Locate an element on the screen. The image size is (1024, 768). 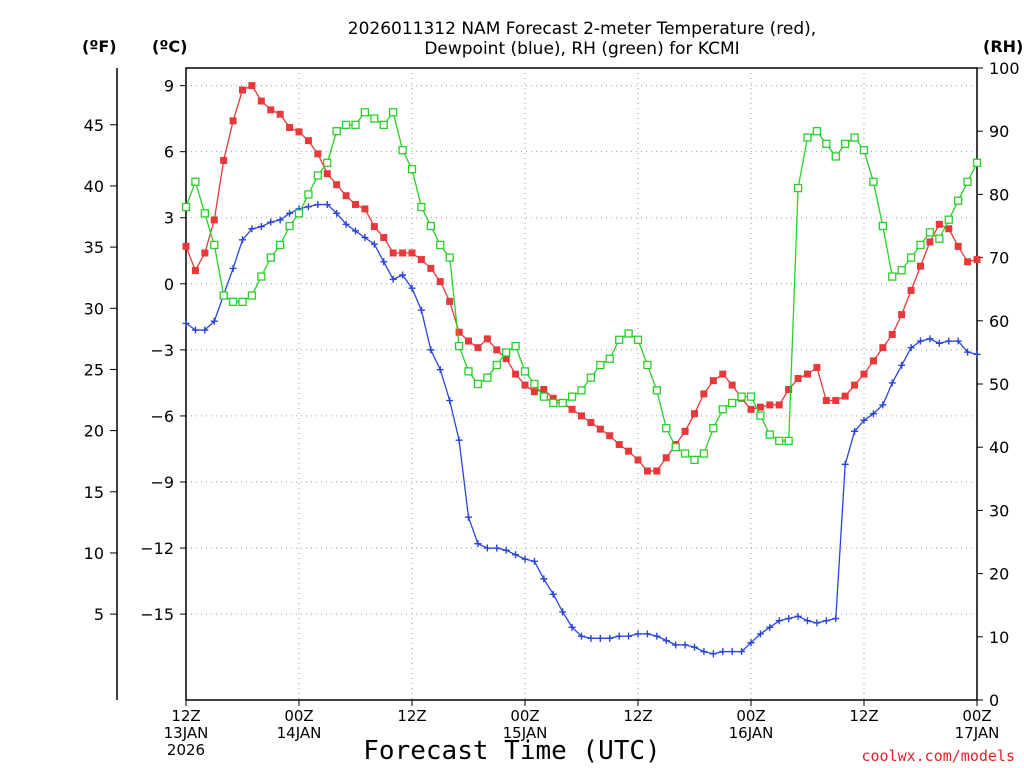
x-tick-label: 14JAN is located at coordinates (299, 733).